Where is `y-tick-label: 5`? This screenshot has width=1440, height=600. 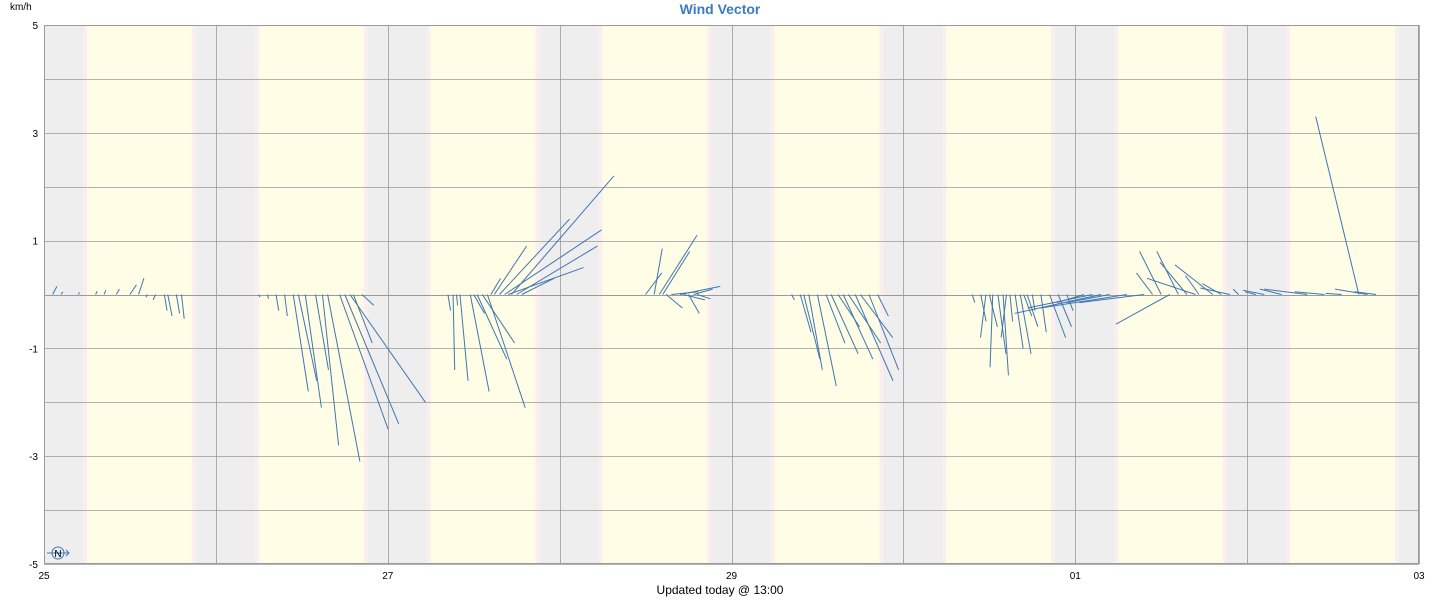
y-tick-label: 5 is located at coordinates (35, 26).